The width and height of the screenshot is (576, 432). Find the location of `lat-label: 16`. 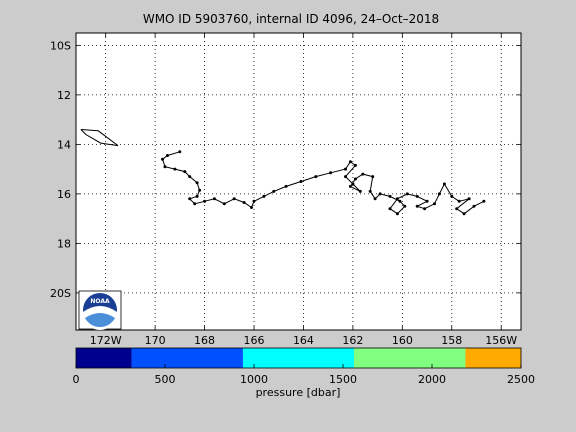

lat-label: 16 is located at coordinates (64, 194).